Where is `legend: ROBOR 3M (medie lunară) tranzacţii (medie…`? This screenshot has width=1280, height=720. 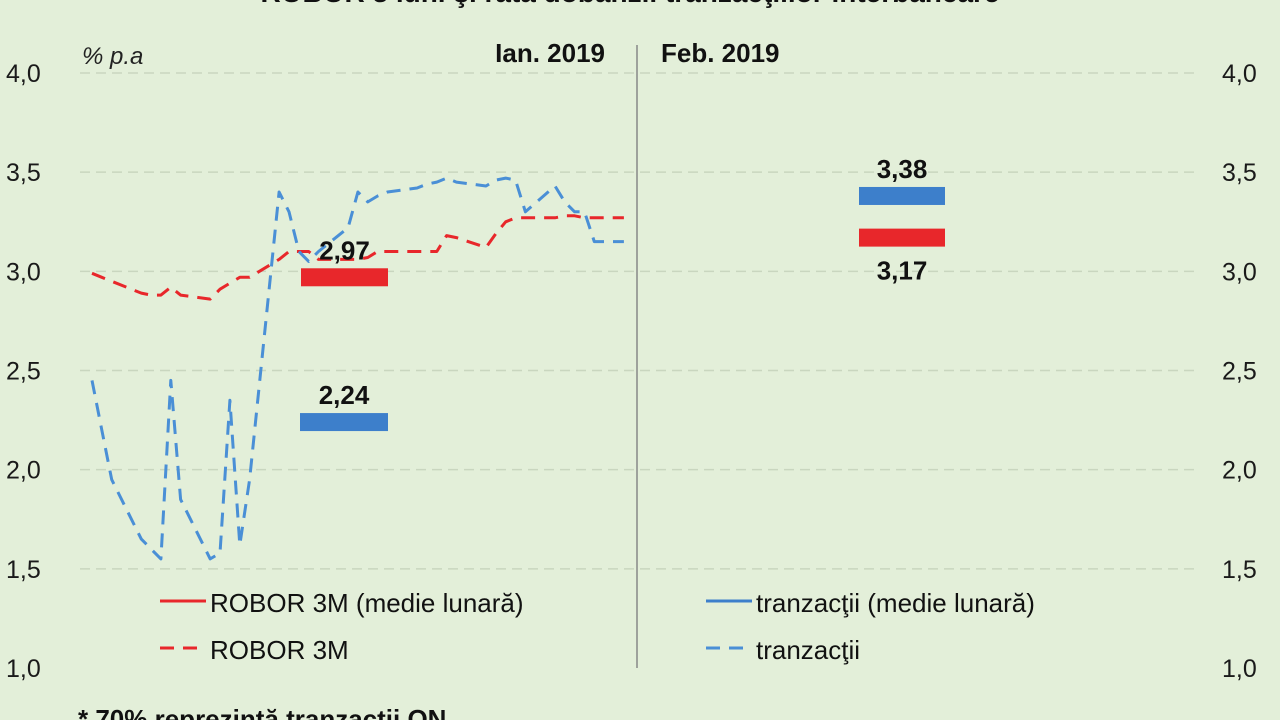
legend: ROBOR 3M (medie lunară) tranzacţii (medie… is located at coordinates (597, 626).